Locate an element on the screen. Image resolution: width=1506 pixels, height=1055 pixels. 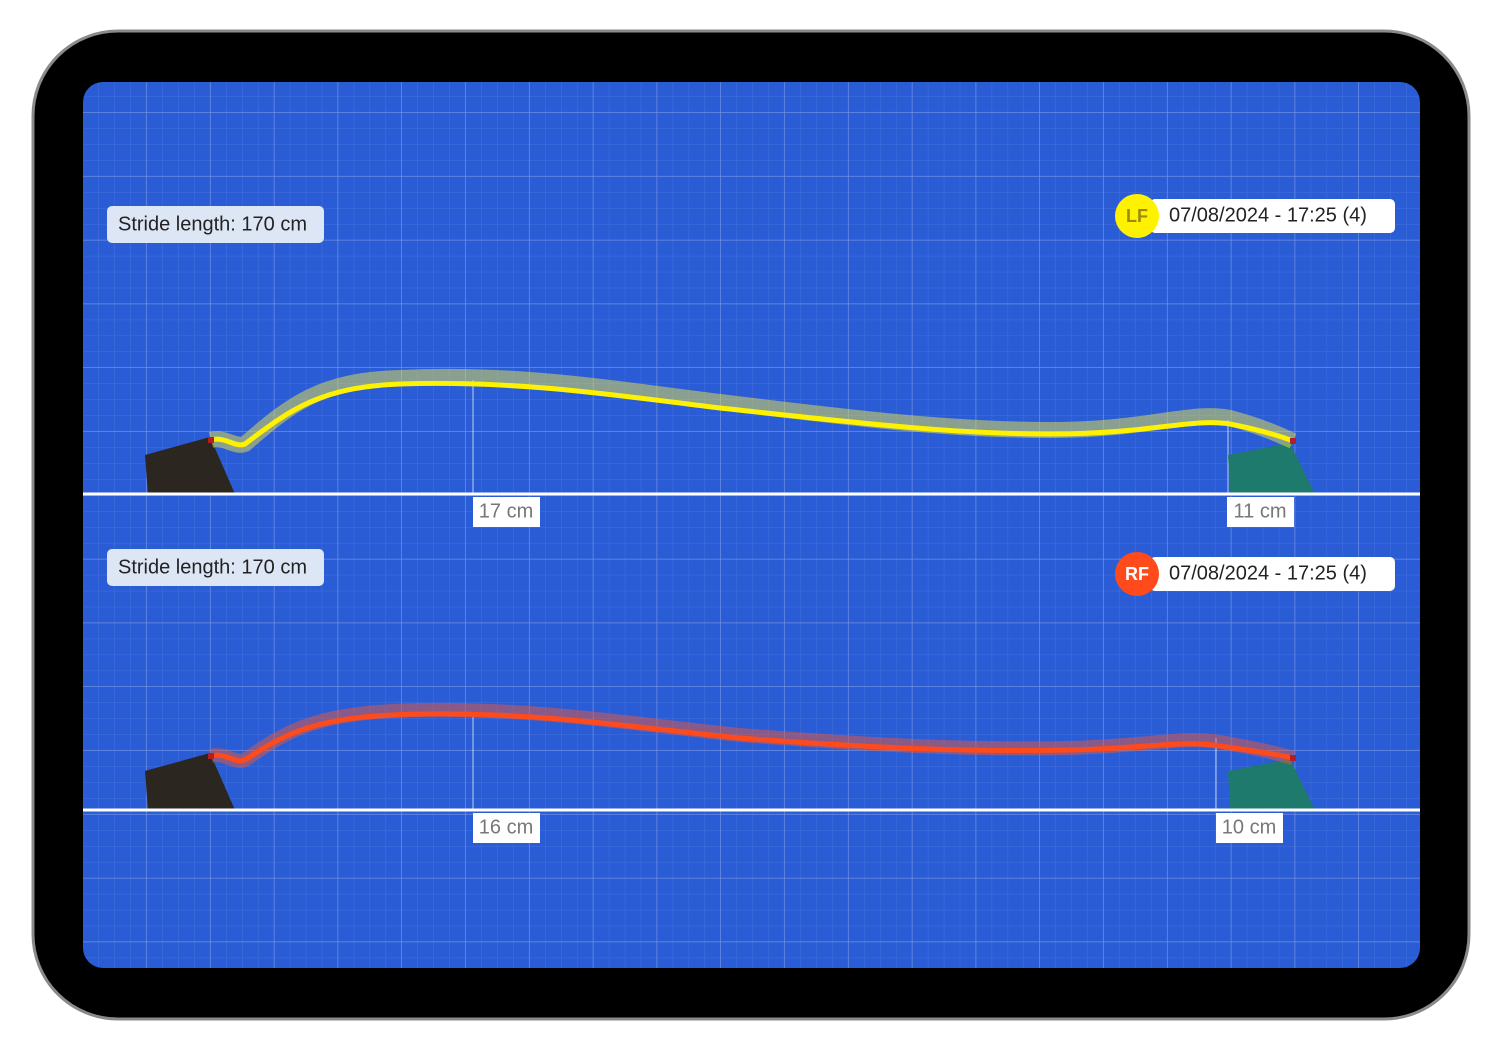
badge-label: LF is located at coordinates (1137, 216).